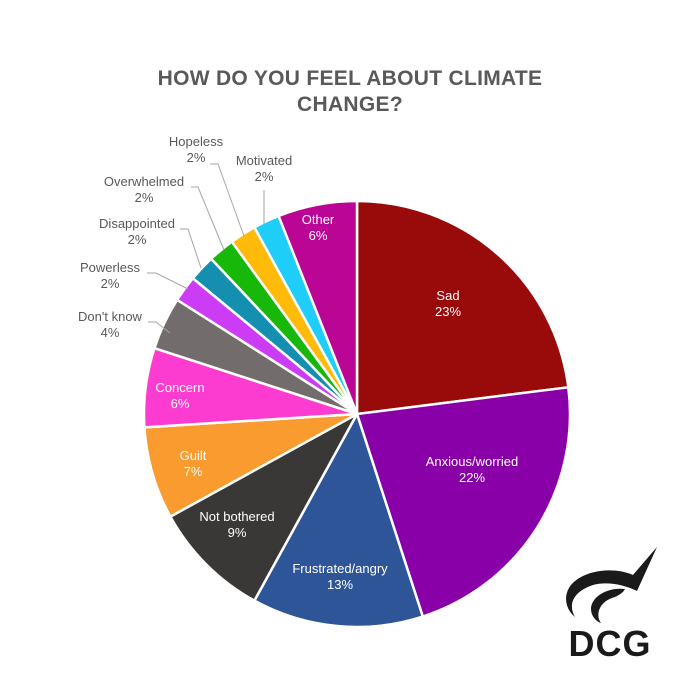  What do you see at coordinates (462, 307) in the screenshot?
I see `pie-slice-sad` at bounding box center [462, 307].